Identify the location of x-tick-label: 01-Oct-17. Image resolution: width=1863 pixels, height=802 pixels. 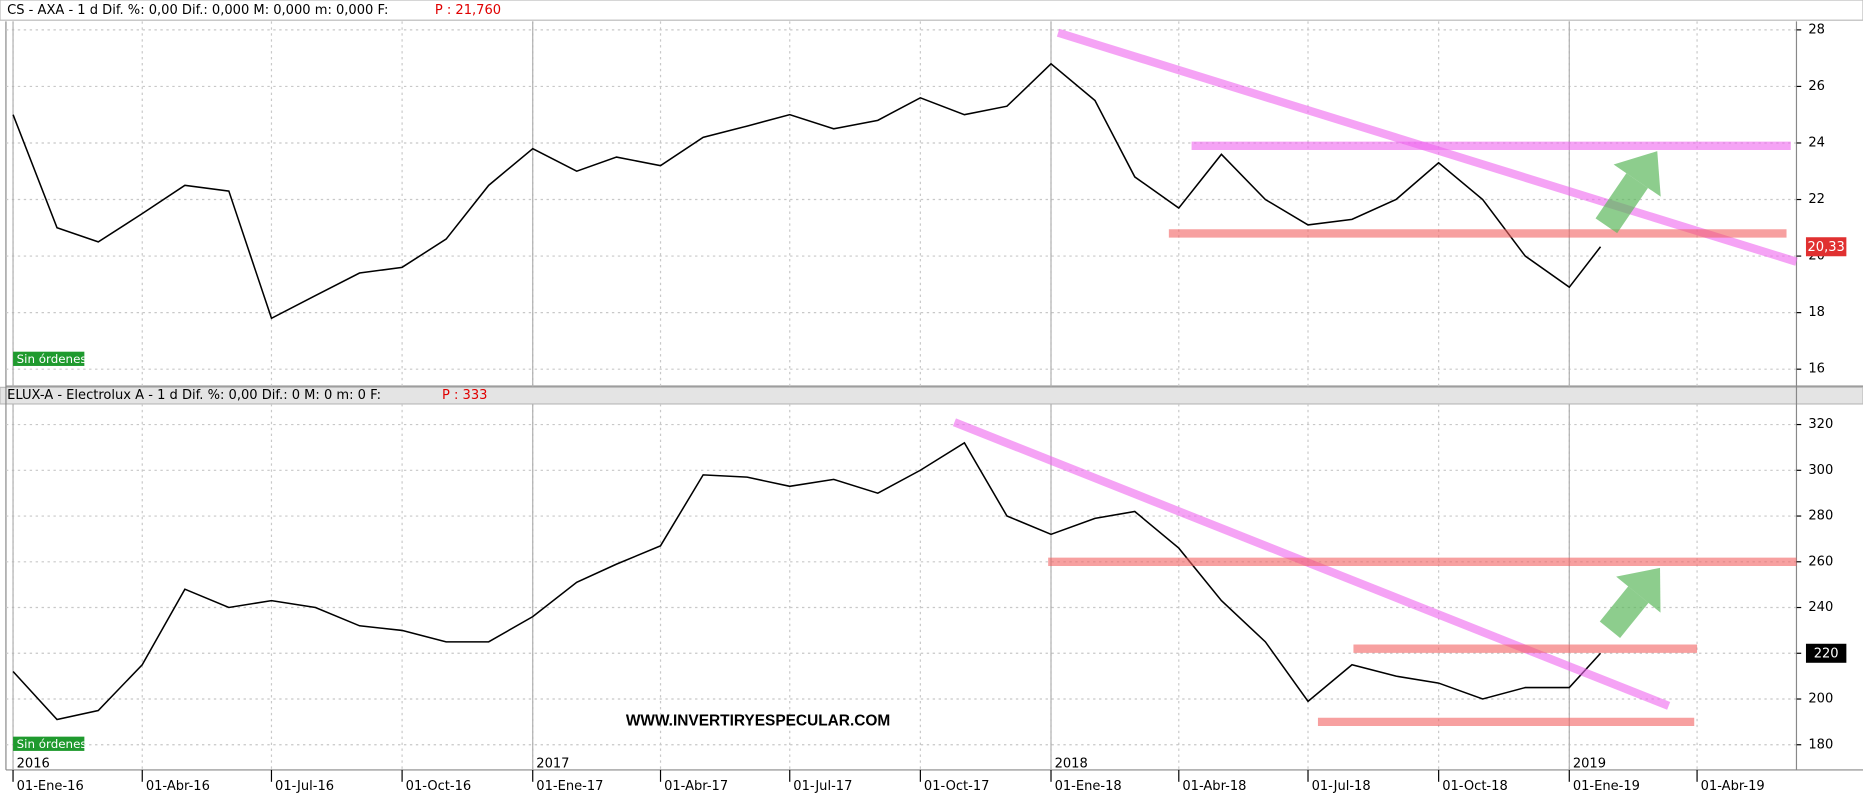
(957, 786).